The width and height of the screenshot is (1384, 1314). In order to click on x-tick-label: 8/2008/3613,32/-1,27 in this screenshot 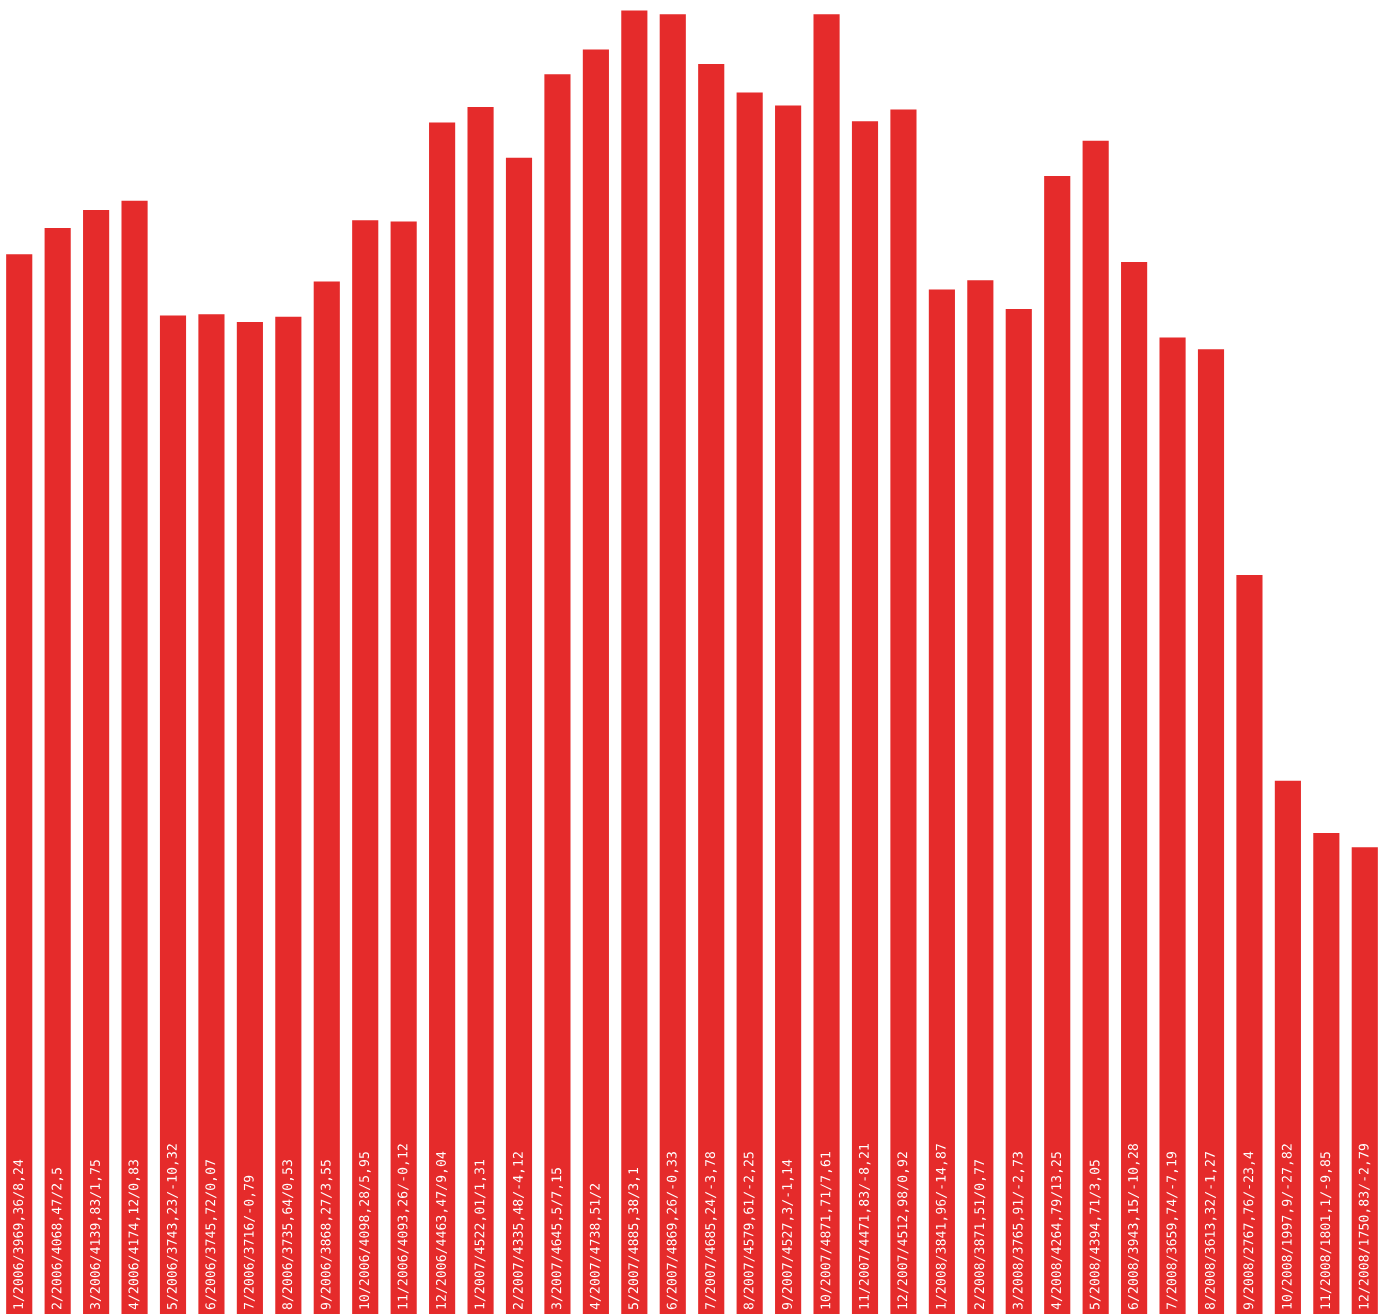, I will do `click(1210, 1231)`.